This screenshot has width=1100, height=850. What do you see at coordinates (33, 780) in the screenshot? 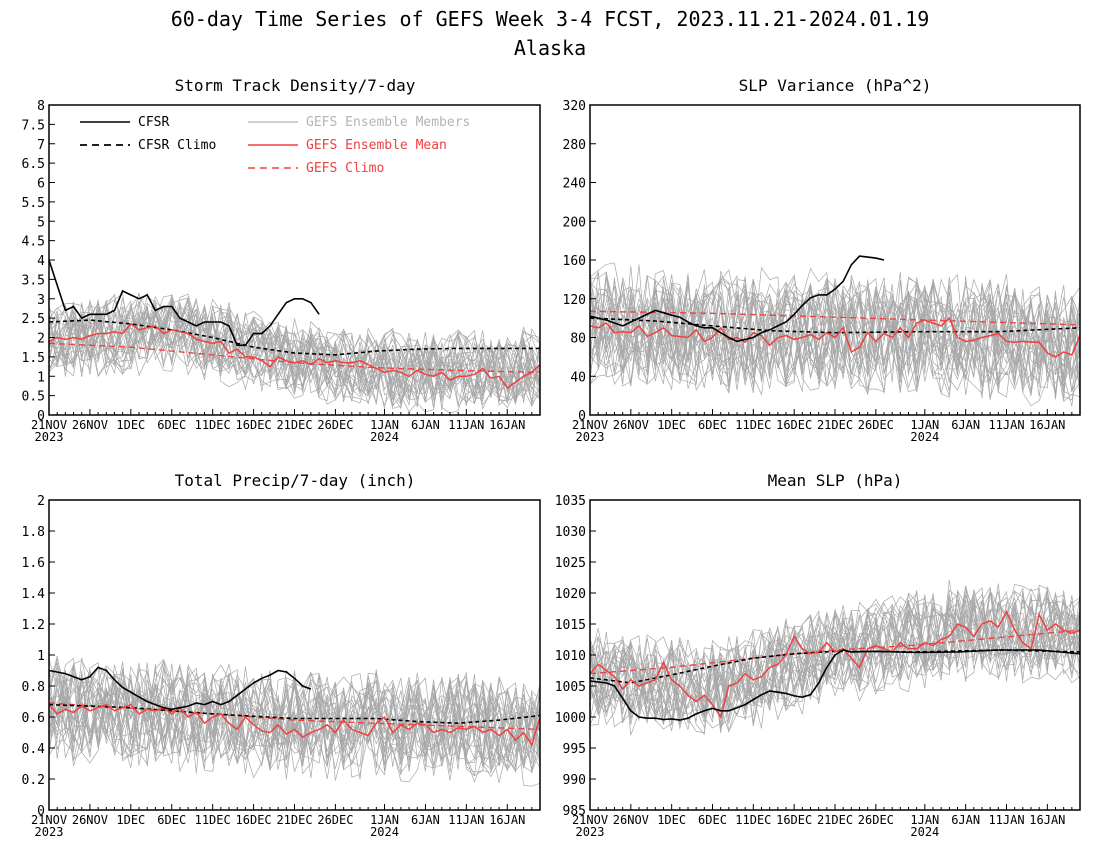
I see `precip-y-tick-label: 0.2` at bounding box center [33, 780].